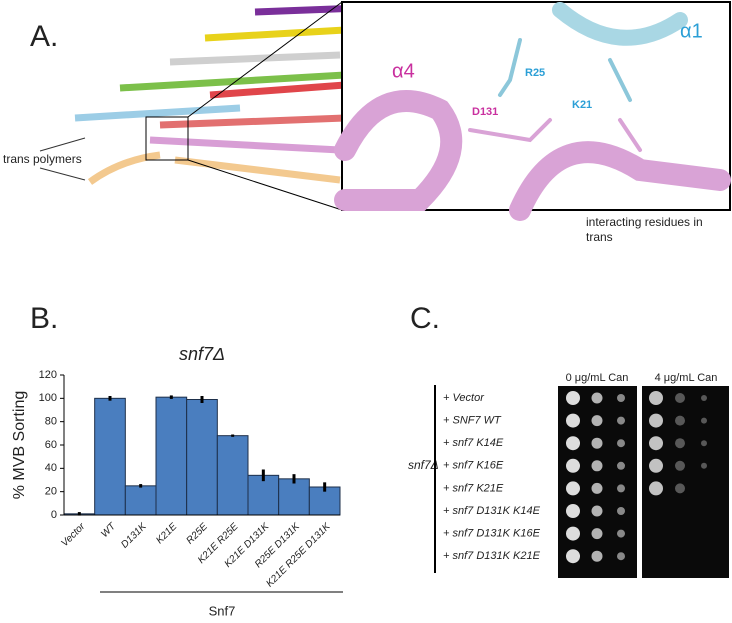 This screenshot has height=623, width=732. Describe the element at coordinates (473, 443) in the screenshot. I see `strain-row: + snf7 K14E` at that location.